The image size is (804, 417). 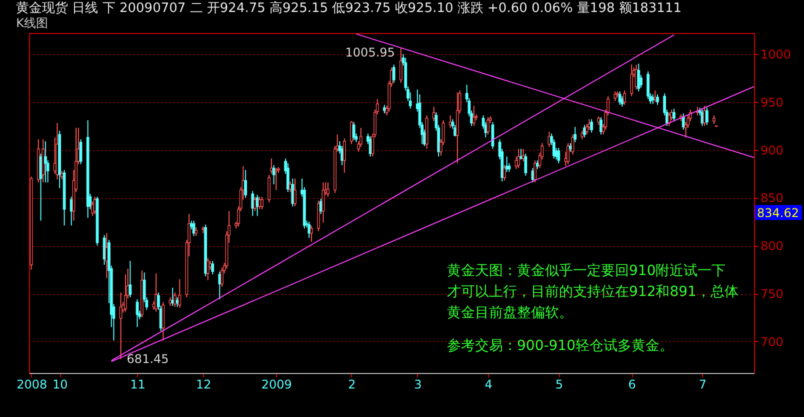 What do you see at coordinates (352, 385) in the screenshot?
I see `x-tick-label: 2` at bounding box center [352, 385].